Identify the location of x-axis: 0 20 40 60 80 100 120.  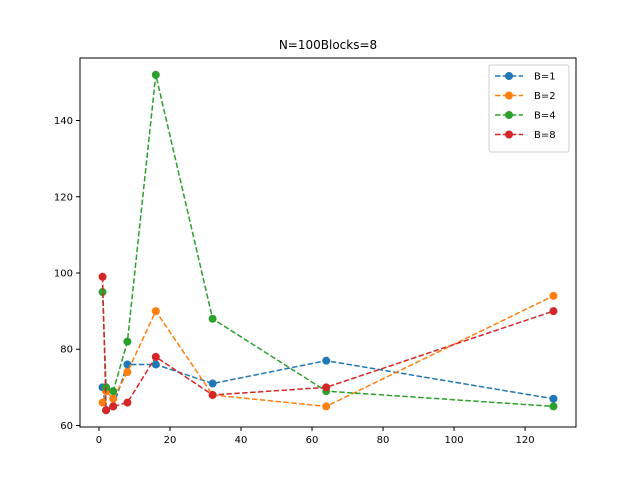
(315, 436).